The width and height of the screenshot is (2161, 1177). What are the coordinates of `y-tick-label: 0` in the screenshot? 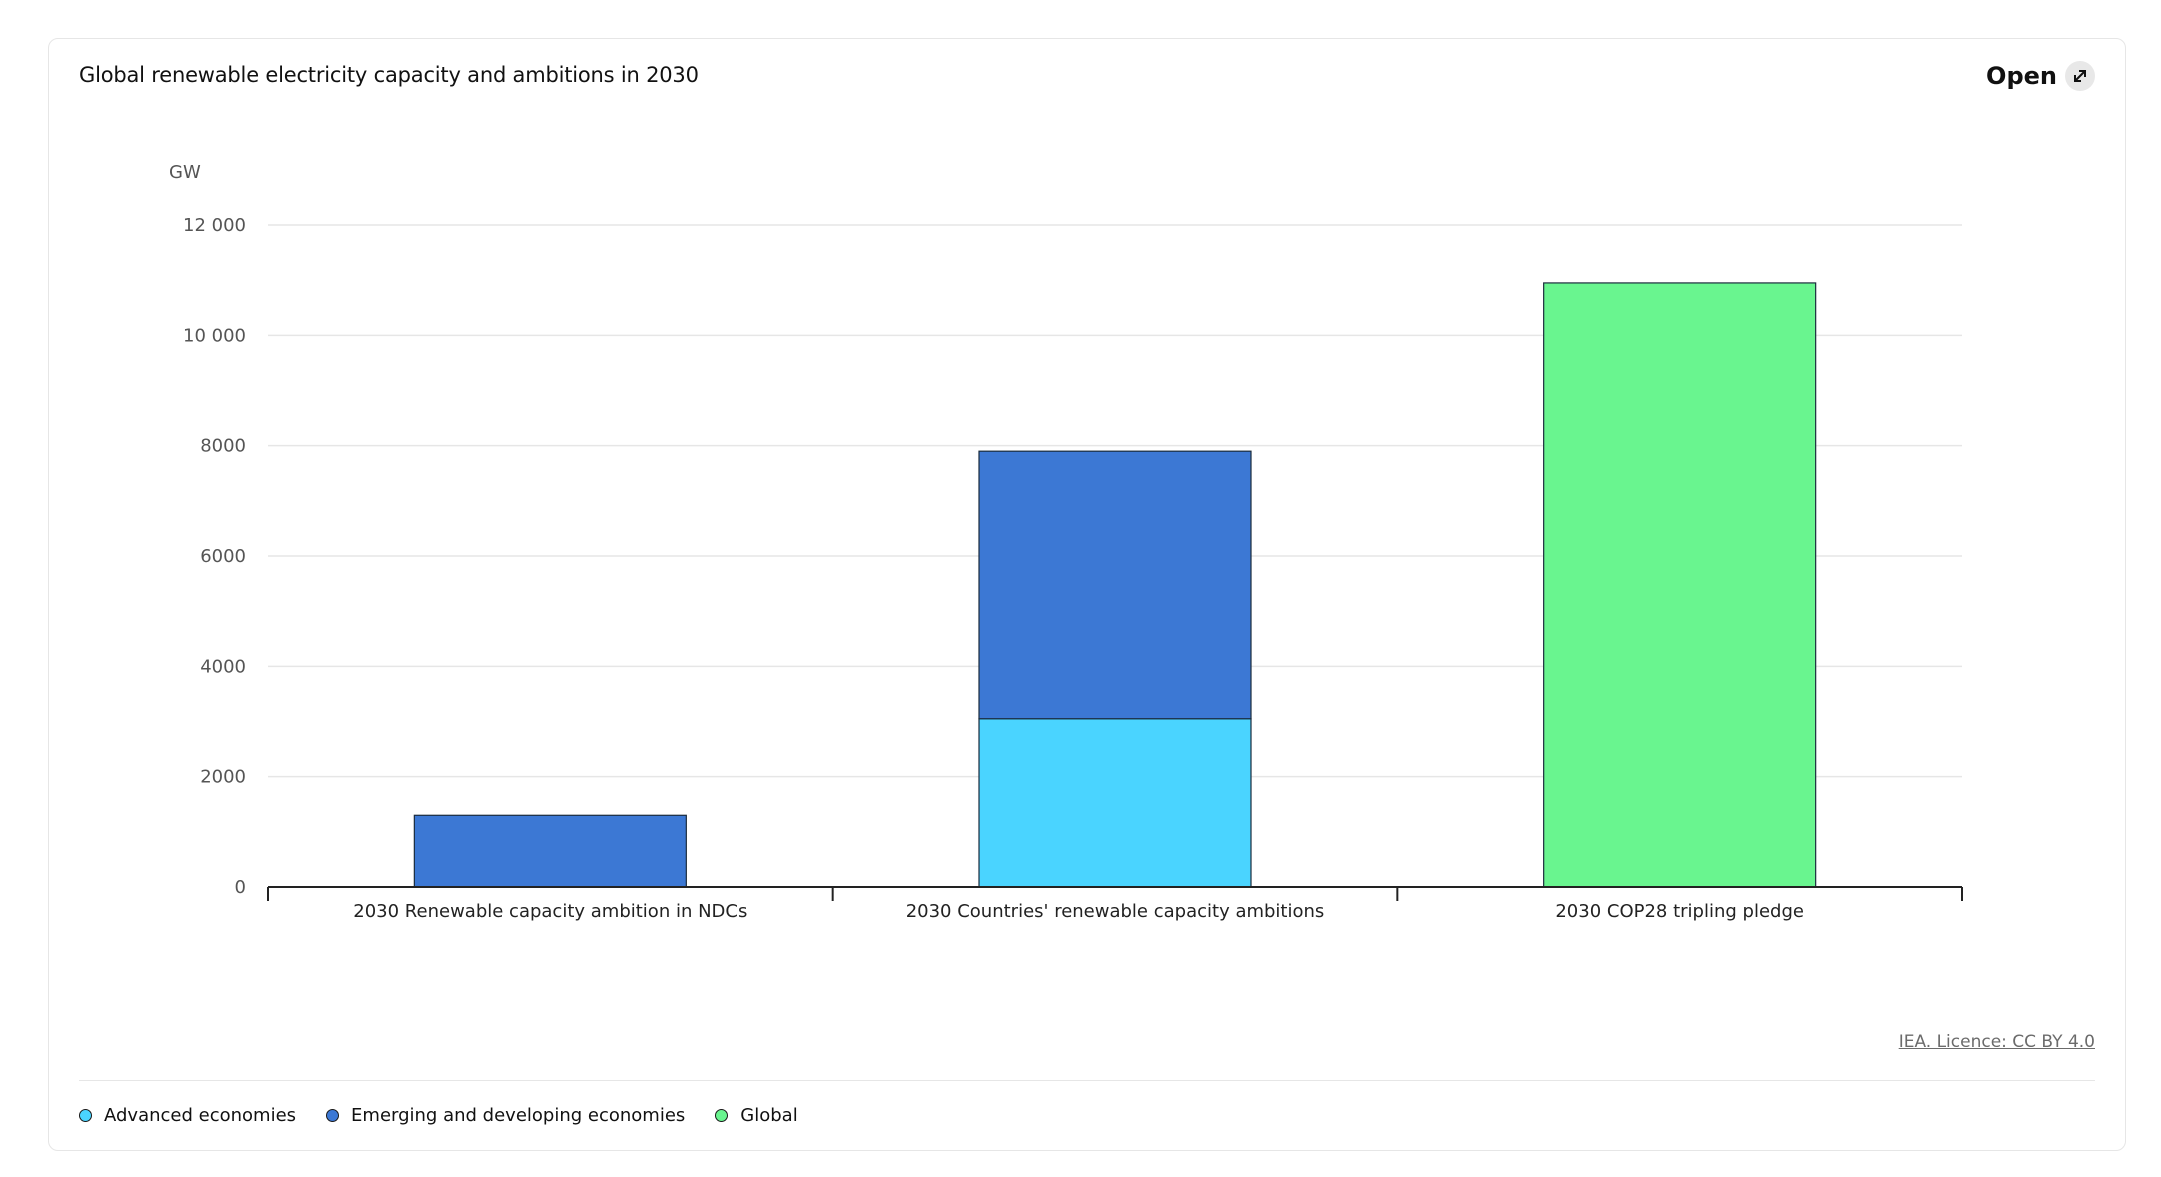 It's located at (240, 887).